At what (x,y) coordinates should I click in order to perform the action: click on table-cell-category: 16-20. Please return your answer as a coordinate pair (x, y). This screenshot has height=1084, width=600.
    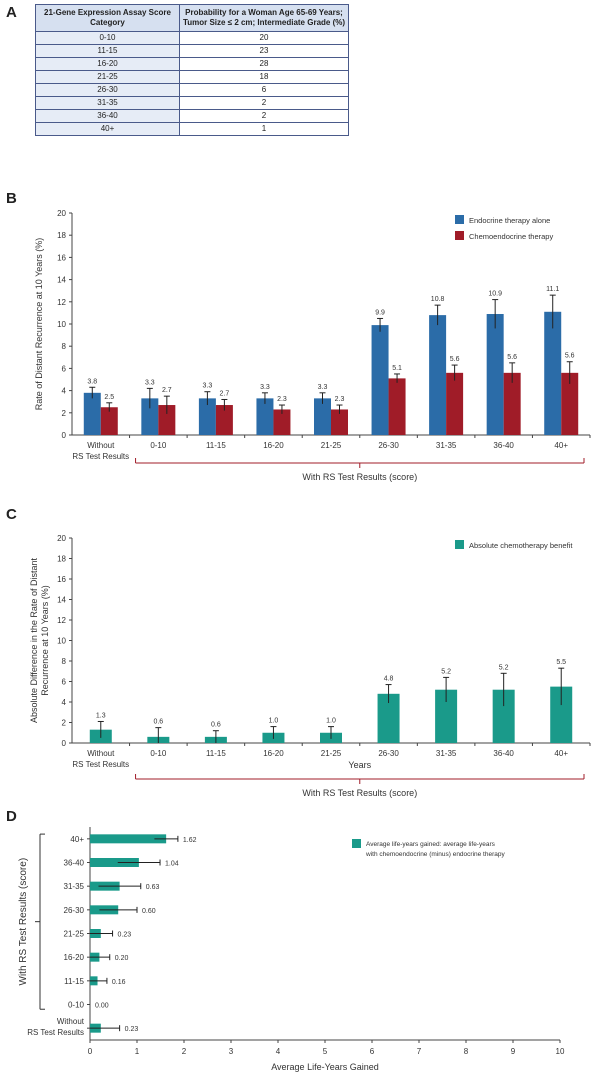
    Looking at the image, I should click on (107, 64).